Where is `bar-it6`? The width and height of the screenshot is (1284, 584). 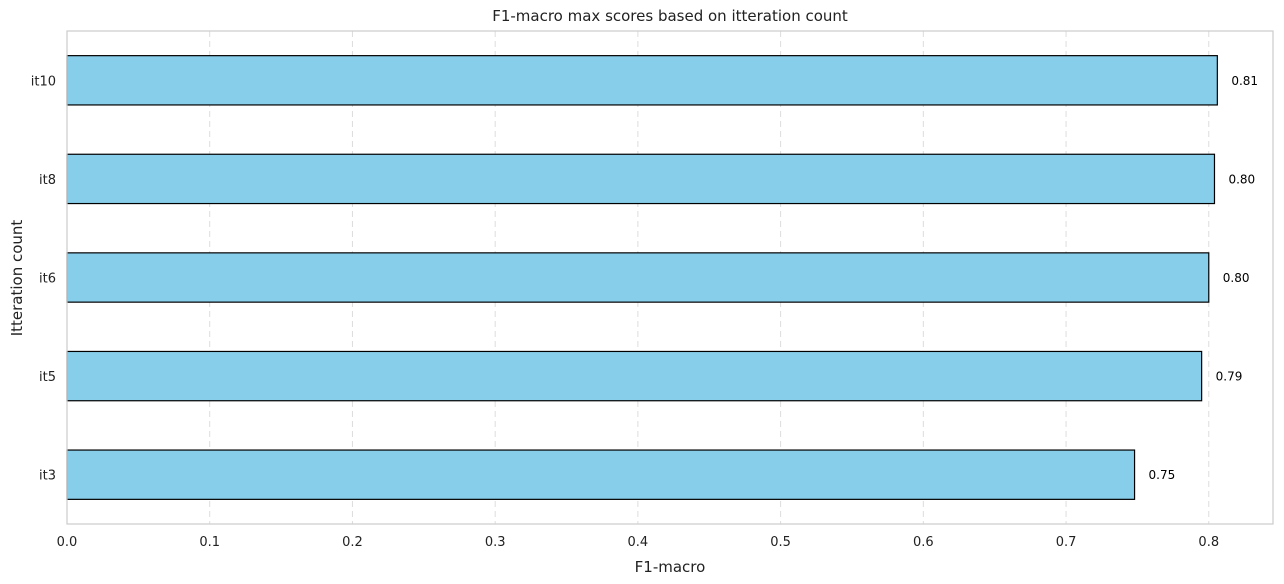
bar-it6 is located at coordinates (638, 277).